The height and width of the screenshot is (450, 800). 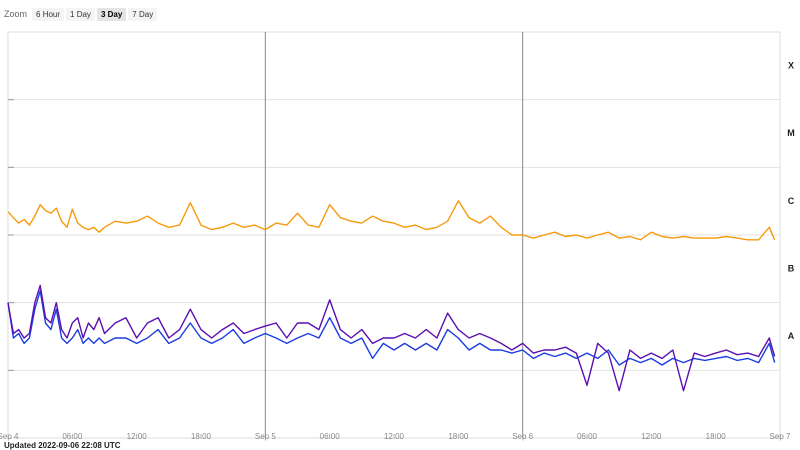 I want to click on flare-class-c: C, so click(x=791, y=201).